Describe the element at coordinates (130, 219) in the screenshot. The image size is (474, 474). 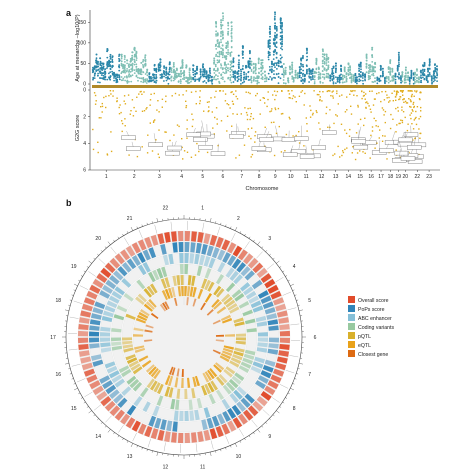
I see `circos-chromosome-label: 21` at that location.